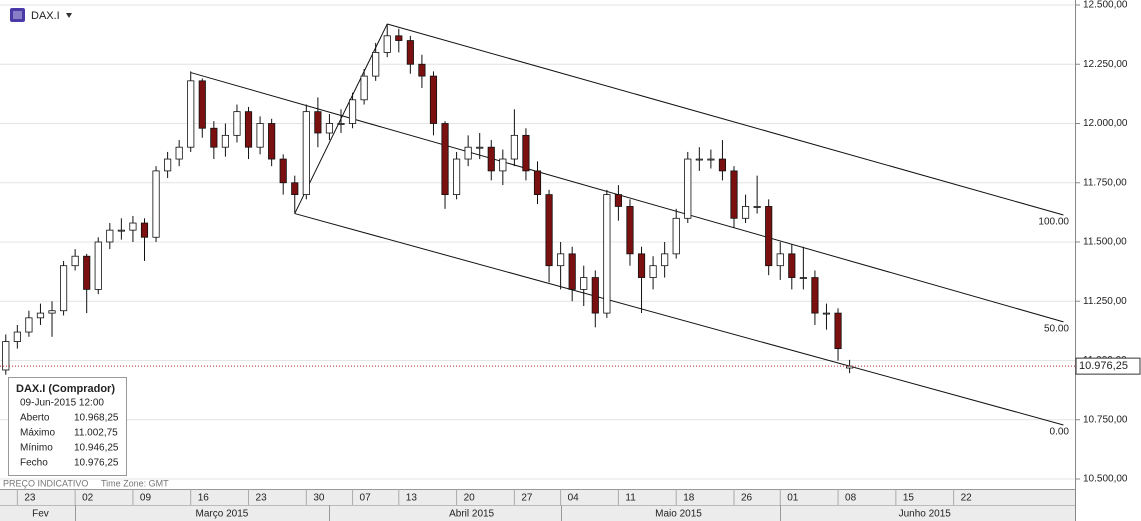  I want to click on y-tick-label: 12.250,00, so click(1105, 64).